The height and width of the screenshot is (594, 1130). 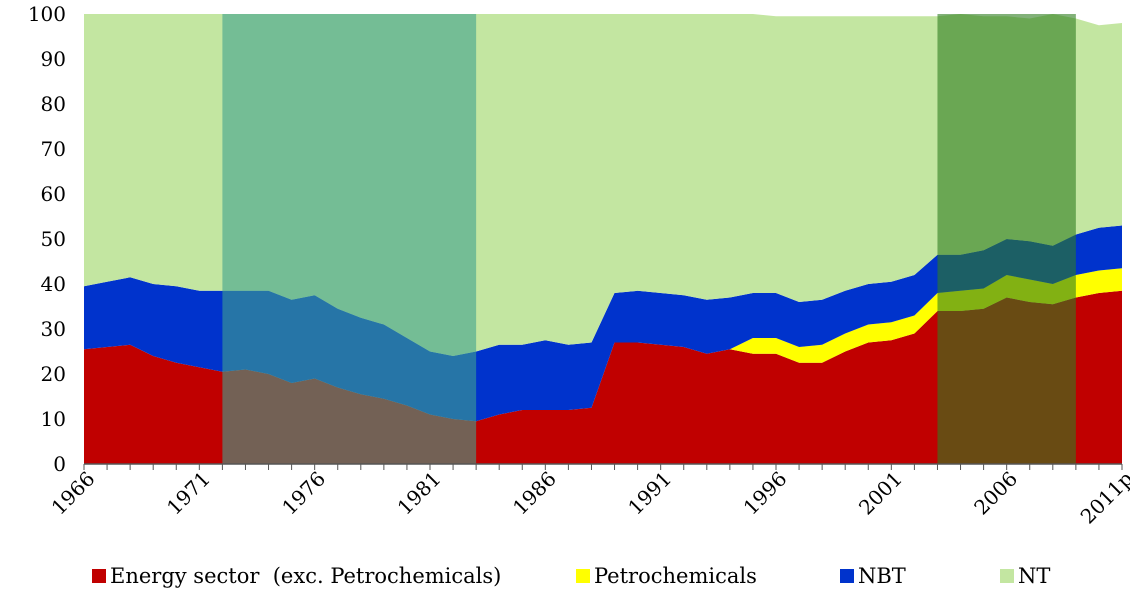 I want to click on x-tick-label: 2011p, so click(x=1103, y=498).